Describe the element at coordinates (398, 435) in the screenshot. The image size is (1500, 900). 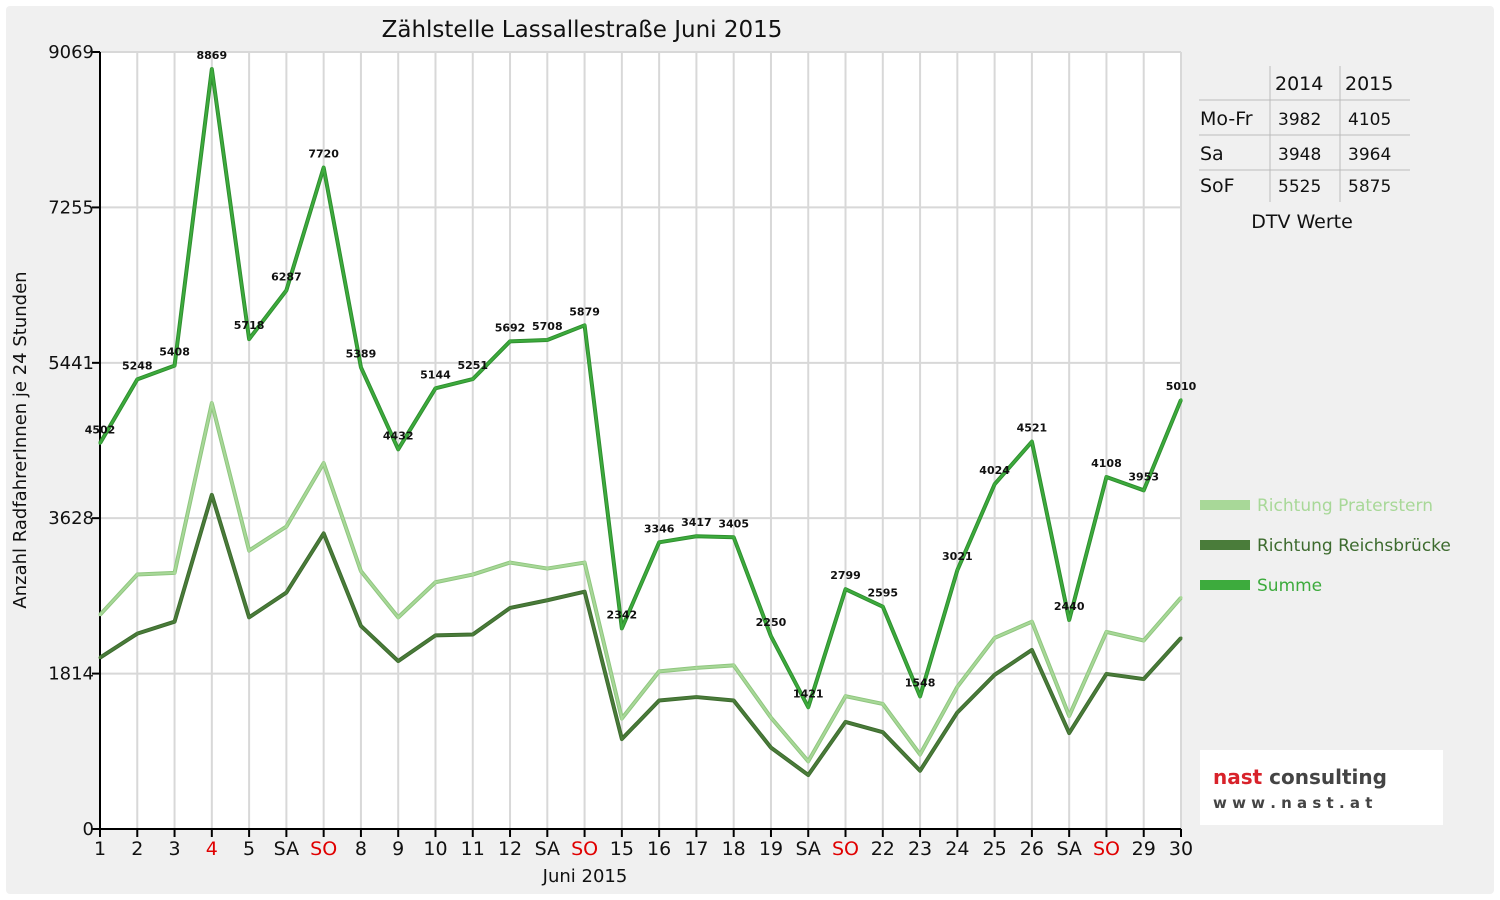
I see `data-label: 4432` at that location.